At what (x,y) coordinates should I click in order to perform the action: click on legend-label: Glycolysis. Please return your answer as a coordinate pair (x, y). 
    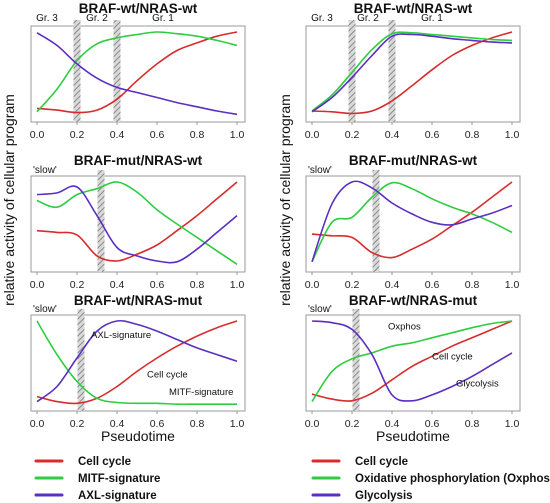
    Looking at the image, I should click on (384, 496).